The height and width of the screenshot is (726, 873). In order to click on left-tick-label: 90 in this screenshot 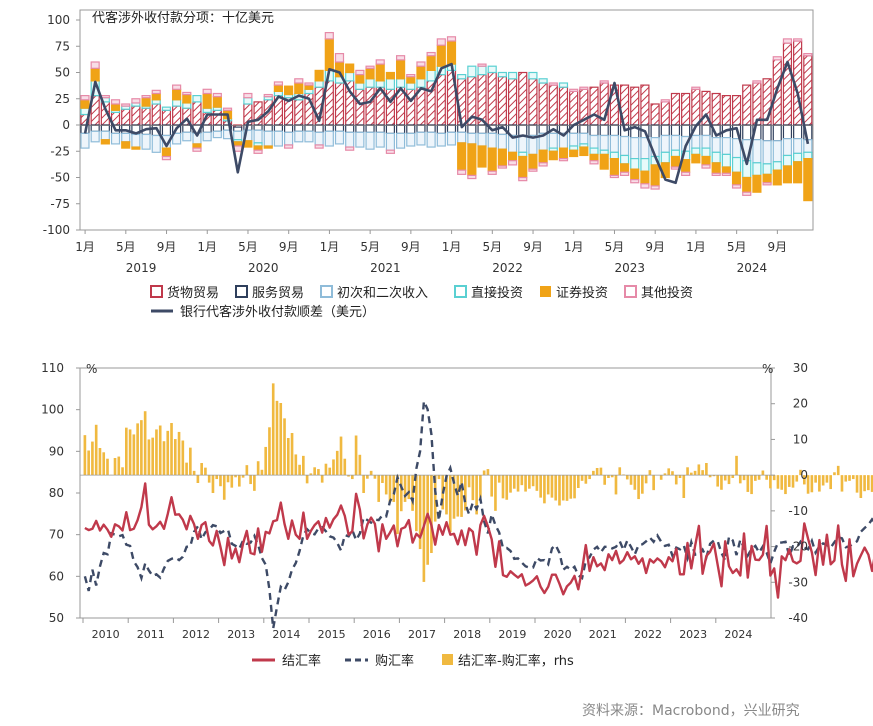, I will do `click(56, 451)`.